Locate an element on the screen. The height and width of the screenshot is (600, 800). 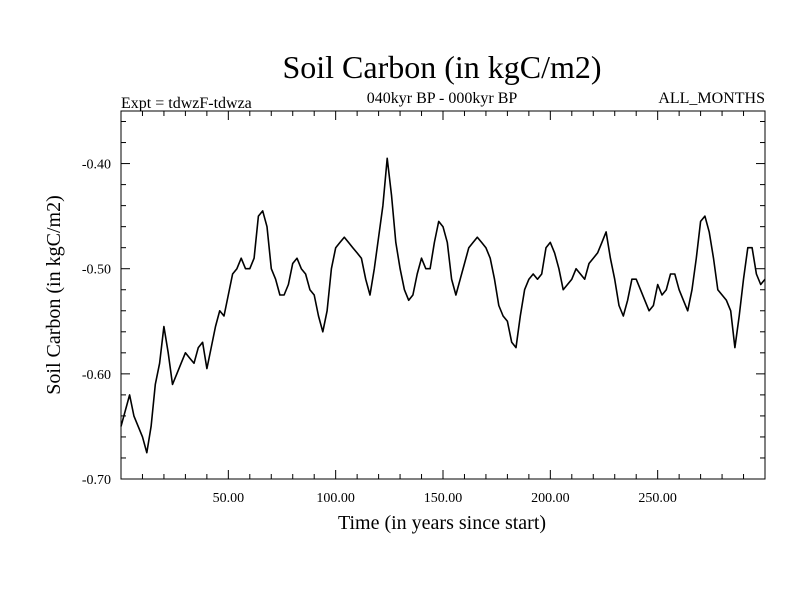
y-tick-label: -0.70 is located at coordinates (96, 480).